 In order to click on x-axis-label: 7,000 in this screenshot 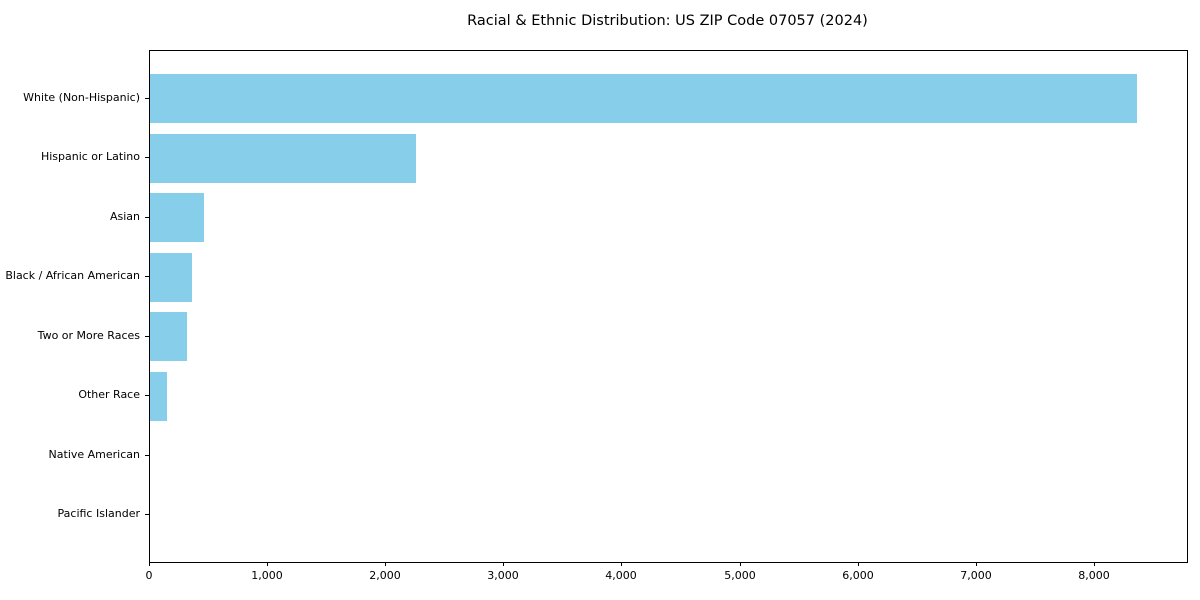, I will do `click(976, 575)`.